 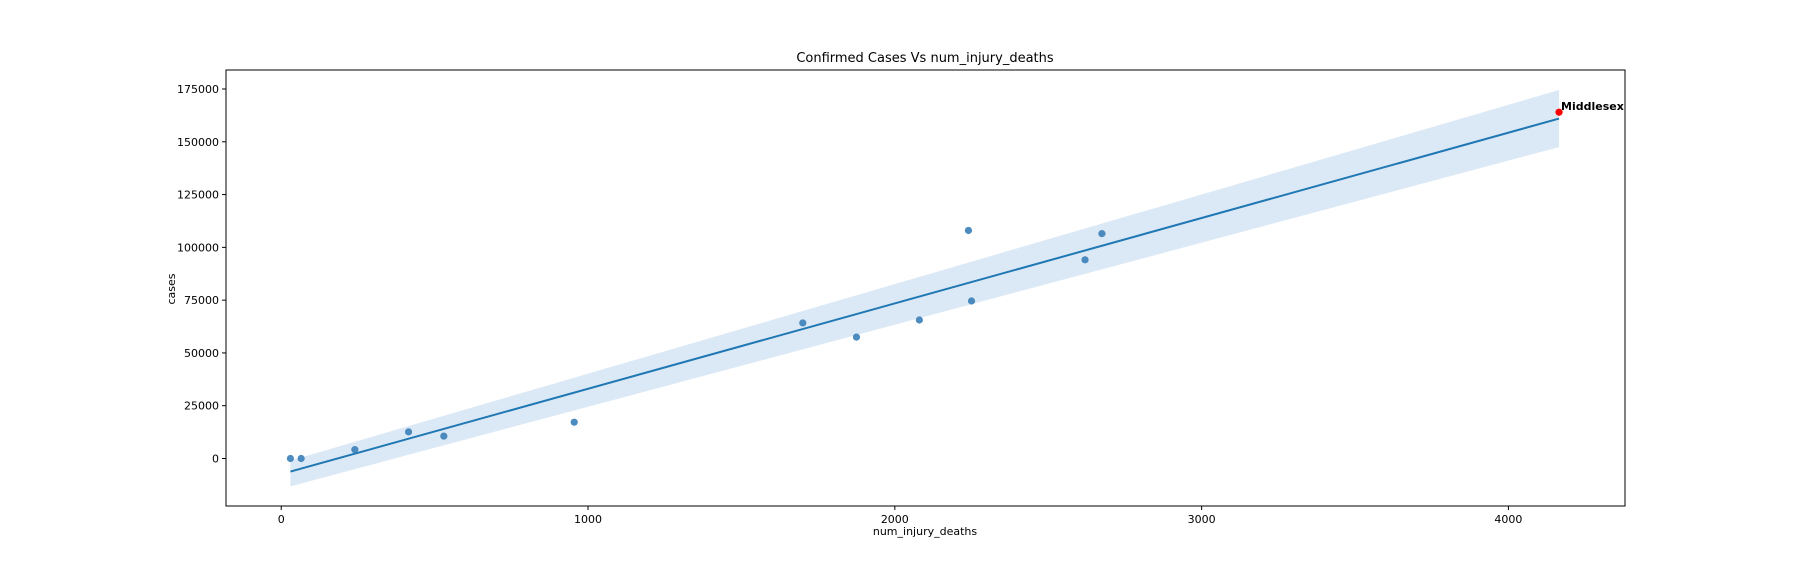 I want to click on y-tick-label-150000: 150000, so click(x=198, y=142).